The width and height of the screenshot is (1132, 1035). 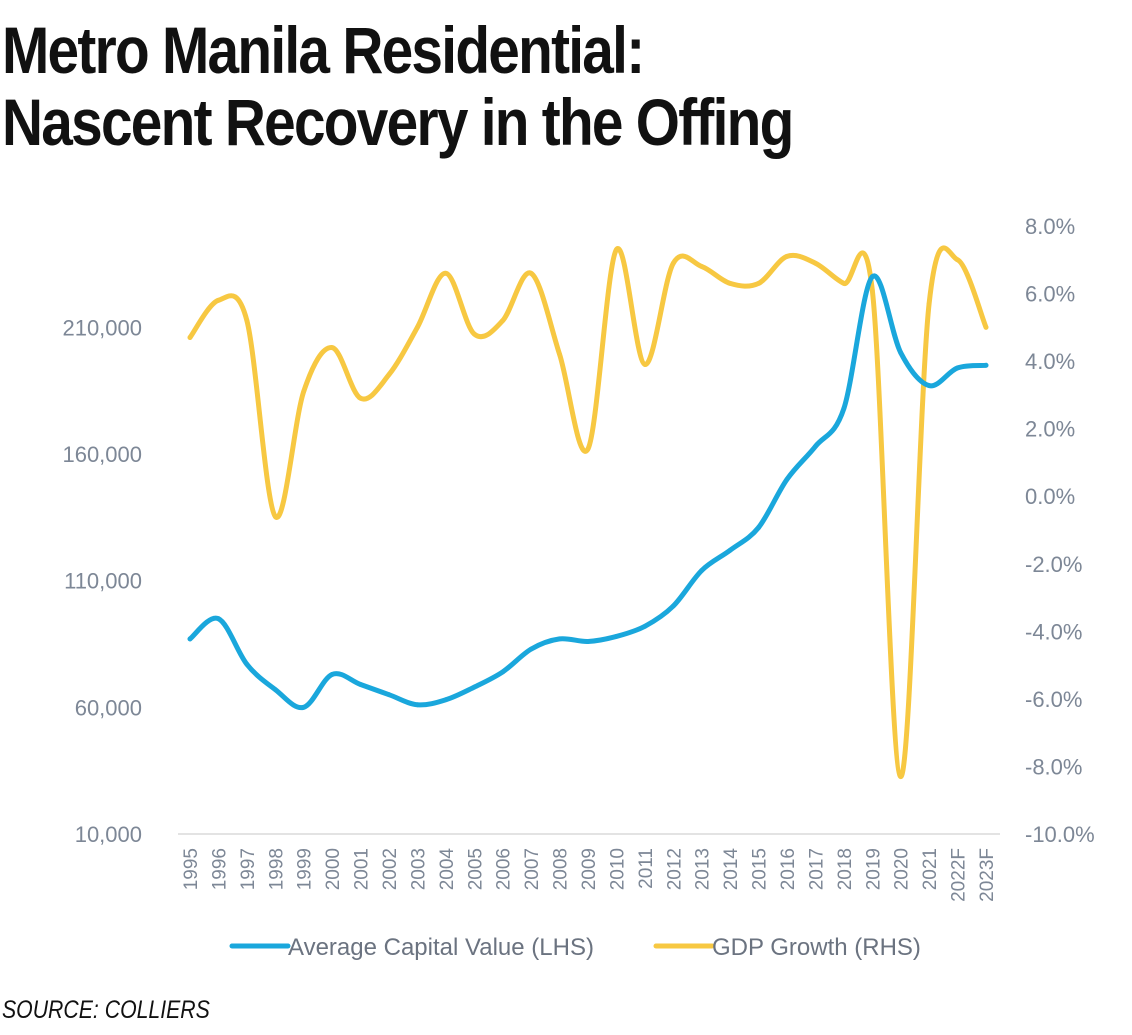 What do you see at coordinates (1050, 361) in the screenshot?
I see `right-axis-tick-label: 4.0%` at bounding box center [1050, 361].